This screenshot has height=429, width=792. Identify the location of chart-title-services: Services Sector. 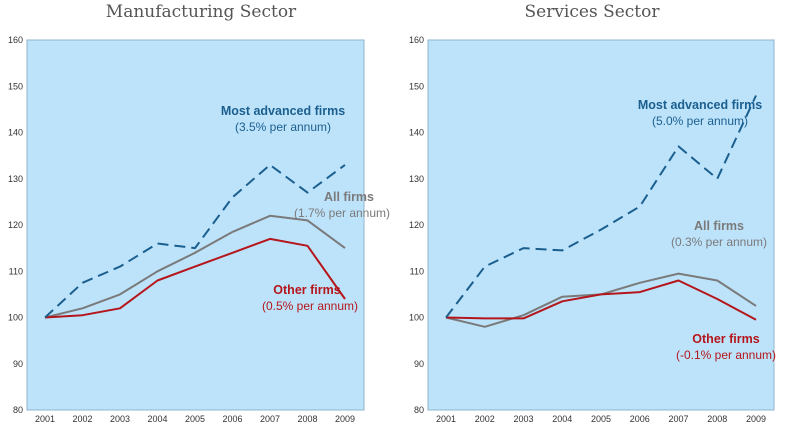
(592, 12).